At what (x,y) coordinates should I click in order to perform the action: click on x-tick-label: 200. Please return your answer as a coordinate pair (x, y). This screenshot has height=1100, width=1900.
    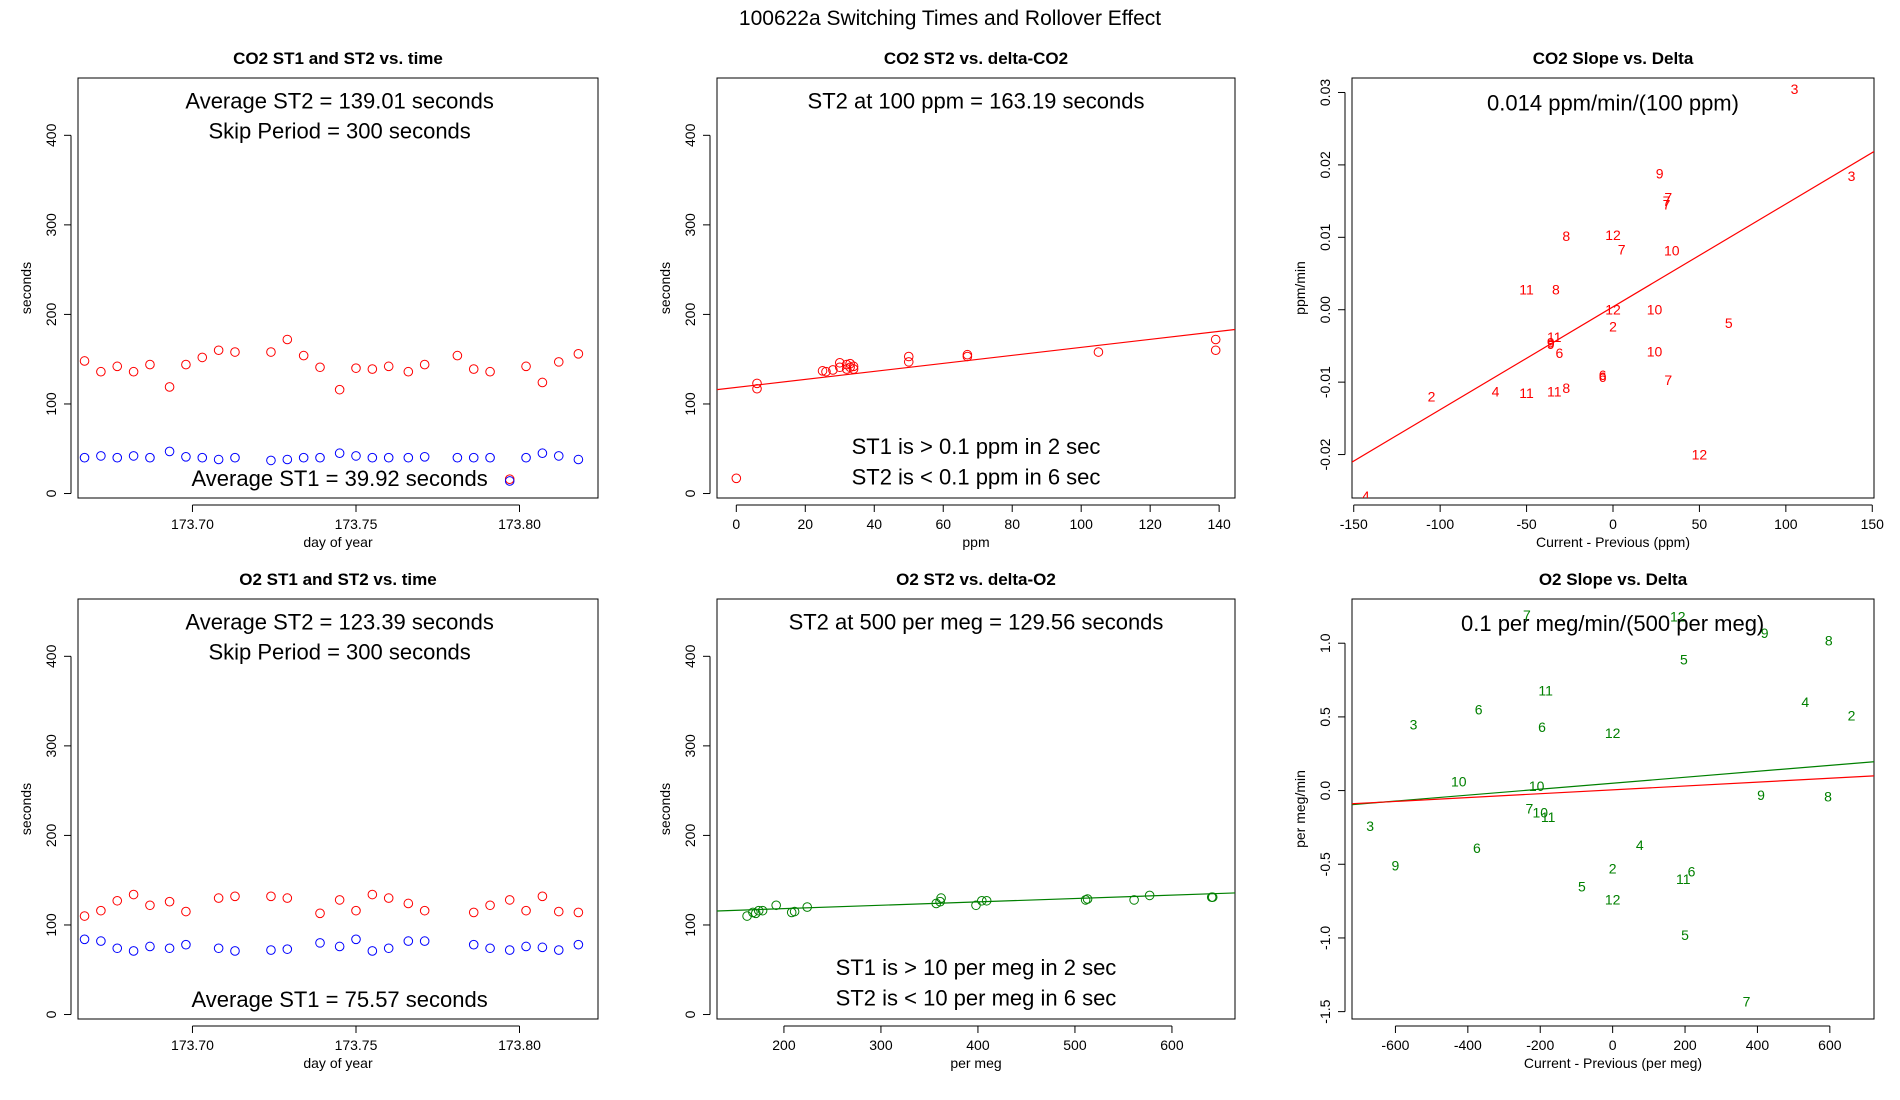
    Looking at the image, I should click on (784, 1045).